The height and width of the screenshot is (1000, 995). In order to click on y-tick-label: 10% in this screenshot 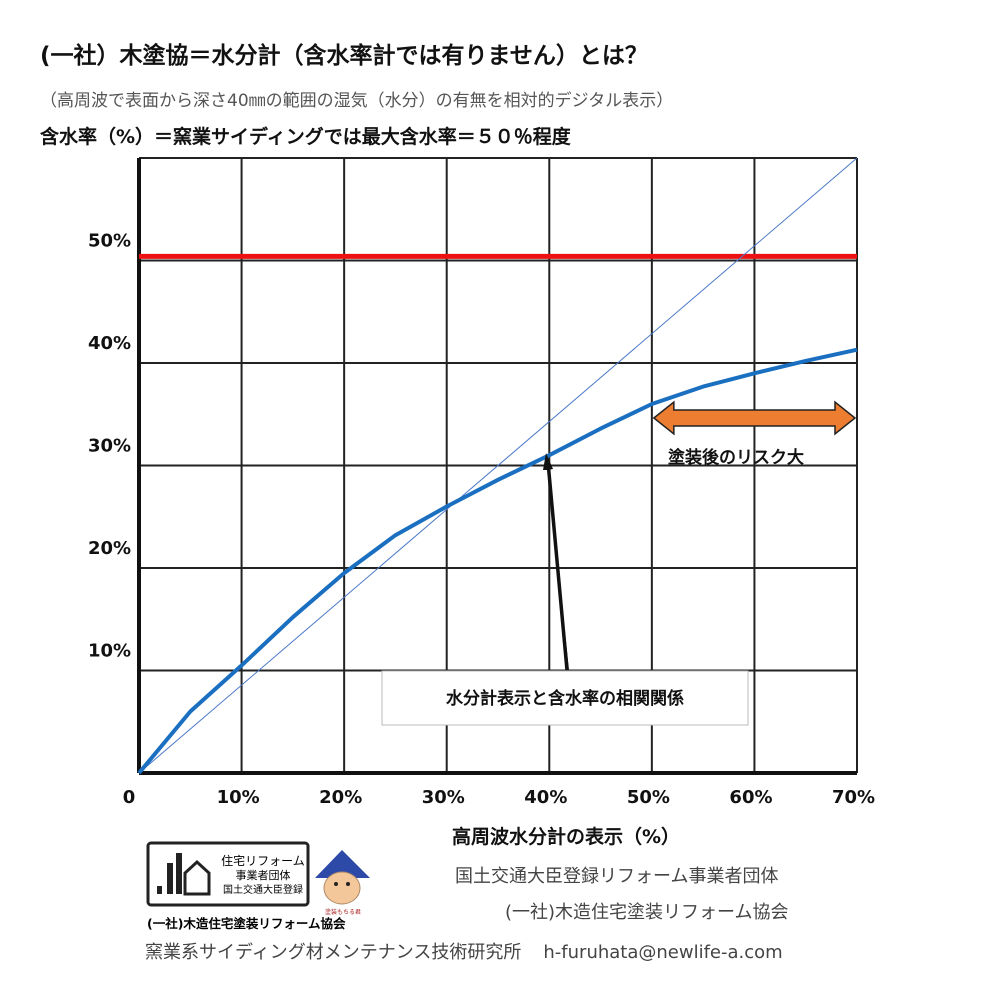, I will do `click(109, 651)`.